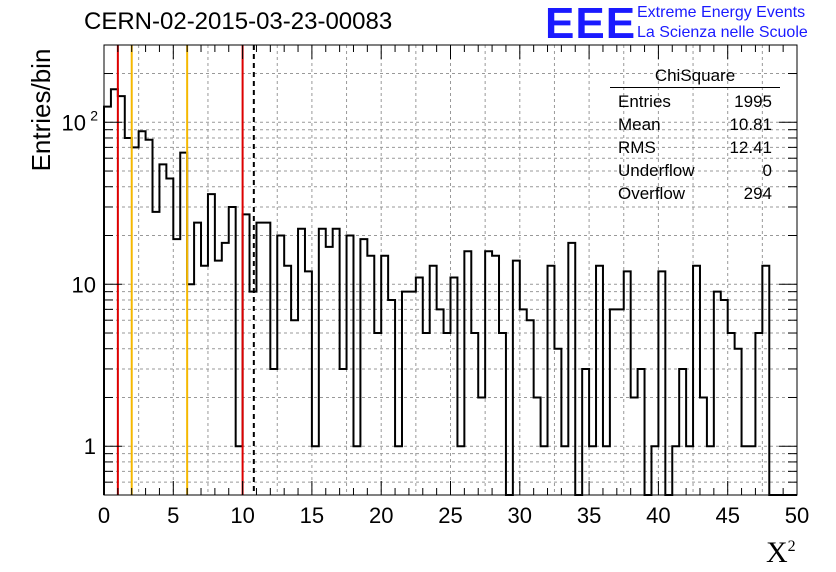 This screenshot has height=572, width=836. What do you see at coordinates (450, 515) in the screenshot?
I see `x-tick-label: 25` at bounding box center [450, 515].